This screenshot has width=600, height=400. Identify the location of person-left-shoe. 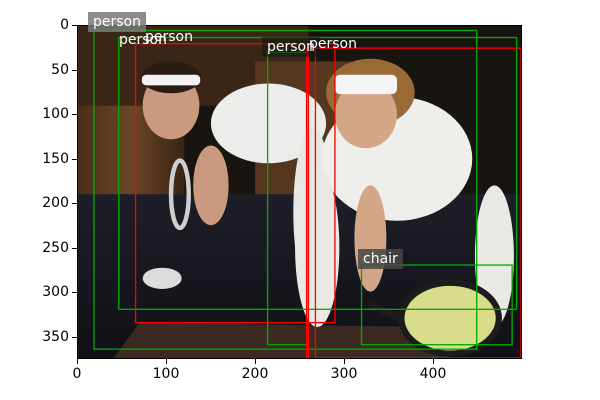
(162, 278).